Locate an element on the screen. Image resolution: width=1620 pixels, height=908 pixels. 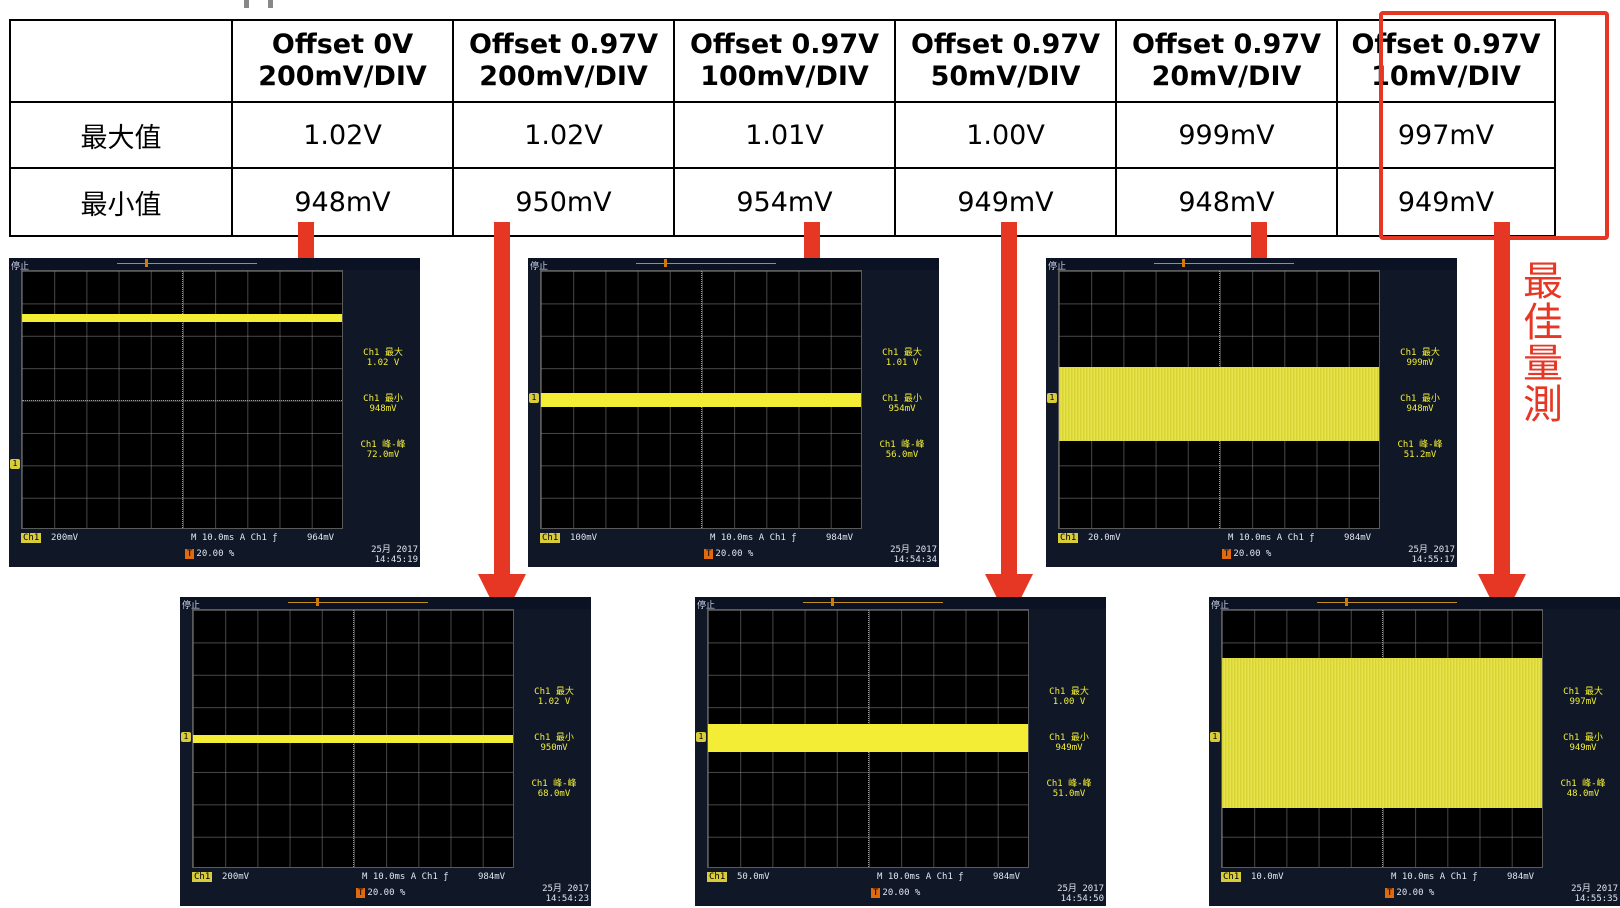
measure-pp-value: 56.0mV is located at coordinates (902, 455).